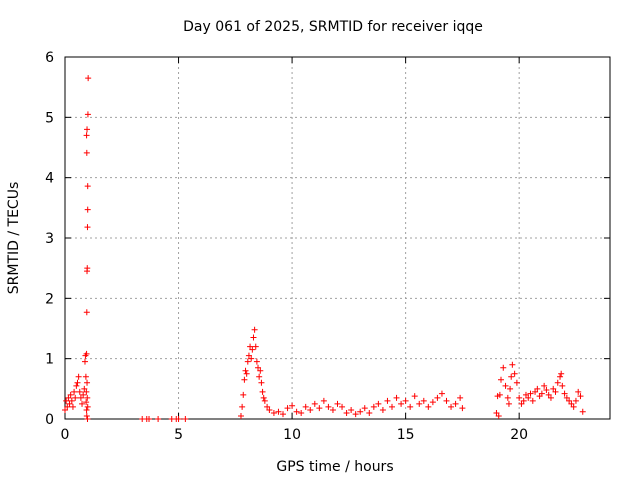 The height and width of the screenshot is (480, 640). Describe the element at coordinates (49, 179) in the screenshot. I see `y-tick-label: 4` at that location.